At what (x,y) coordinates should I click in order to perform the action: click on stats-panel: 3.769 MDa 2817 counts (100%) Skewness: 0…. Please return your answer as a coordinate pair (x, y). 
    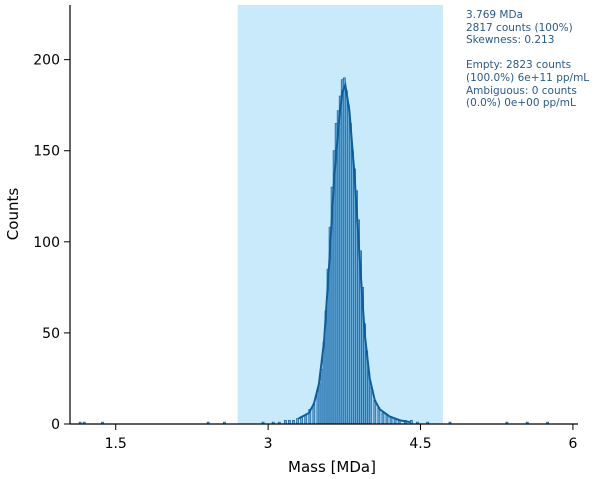
    Looking at the image, I should click on (527, 59).